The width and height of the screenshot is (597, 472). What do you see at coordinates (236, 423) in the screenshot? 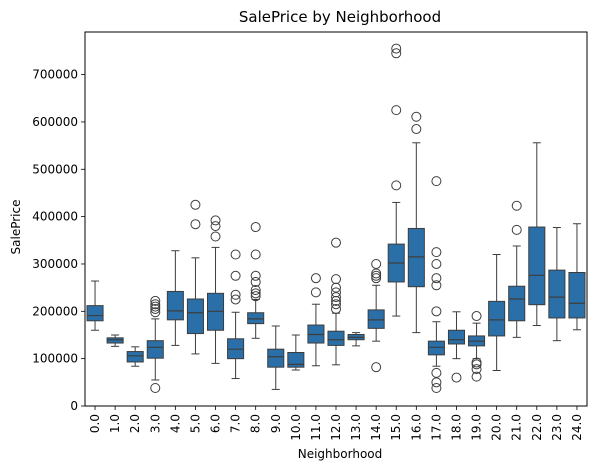
I see `x-tick-label: 7.0` at bounding box center [236, 423].